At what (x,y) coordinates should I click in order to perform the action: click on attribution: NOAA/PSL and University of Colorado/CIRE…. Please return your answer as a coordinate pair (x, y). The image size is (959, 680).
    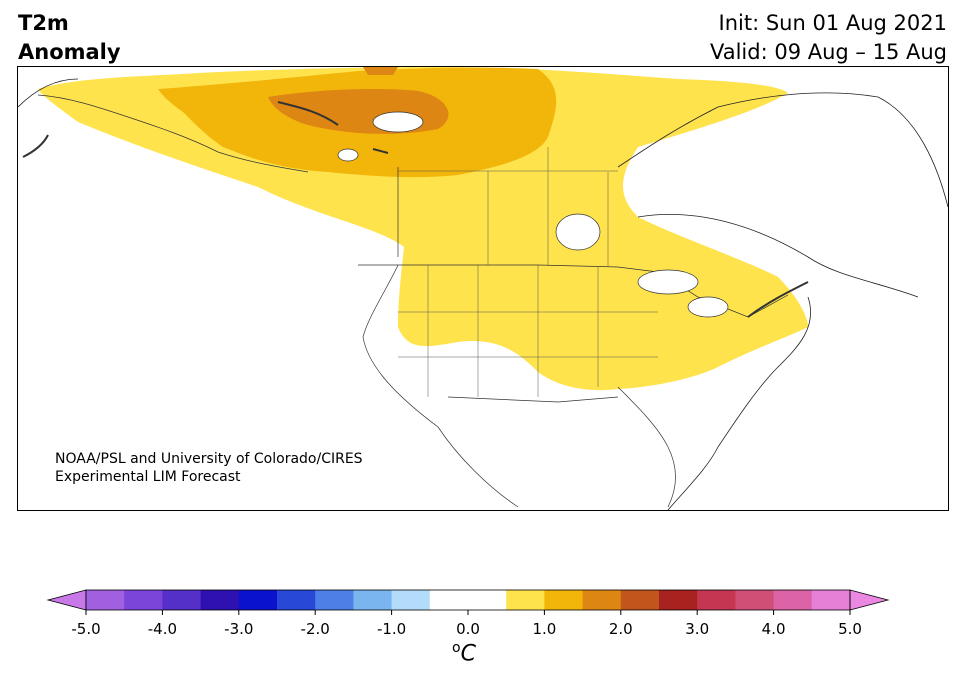
    Looking at the image, I should click on (209, 468).